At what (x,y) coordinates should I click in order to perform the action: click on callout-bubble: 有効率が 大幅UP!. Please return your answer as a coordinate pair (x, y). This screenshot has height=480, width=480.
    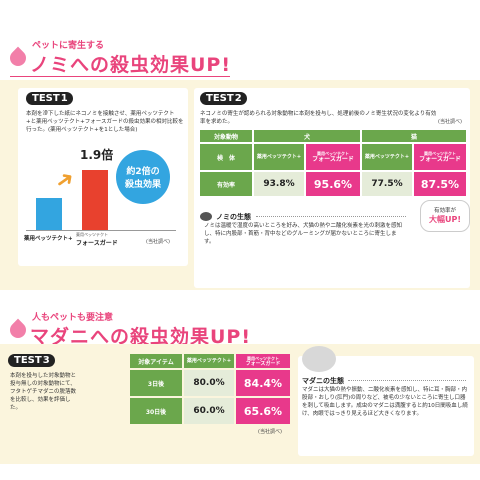
    Looking at the image, I should click on (445, 216).